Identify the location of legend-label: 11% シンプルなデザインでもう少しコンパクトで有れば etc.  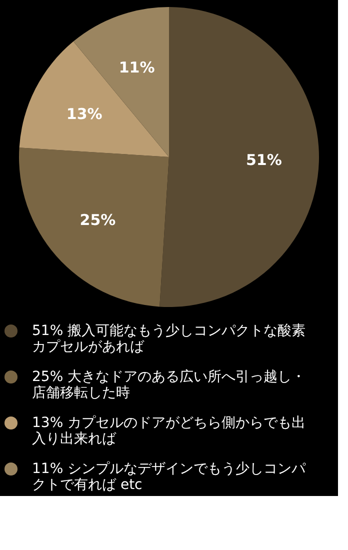
(169, 477).